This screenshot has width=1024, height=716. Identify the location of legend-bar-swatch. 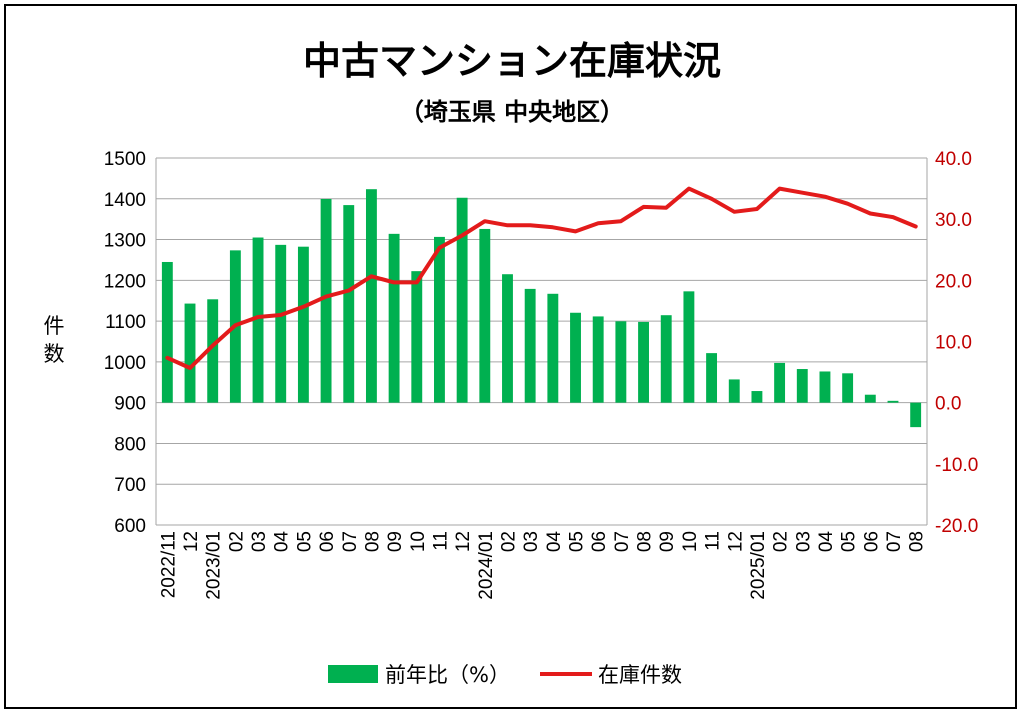
(353, 674).